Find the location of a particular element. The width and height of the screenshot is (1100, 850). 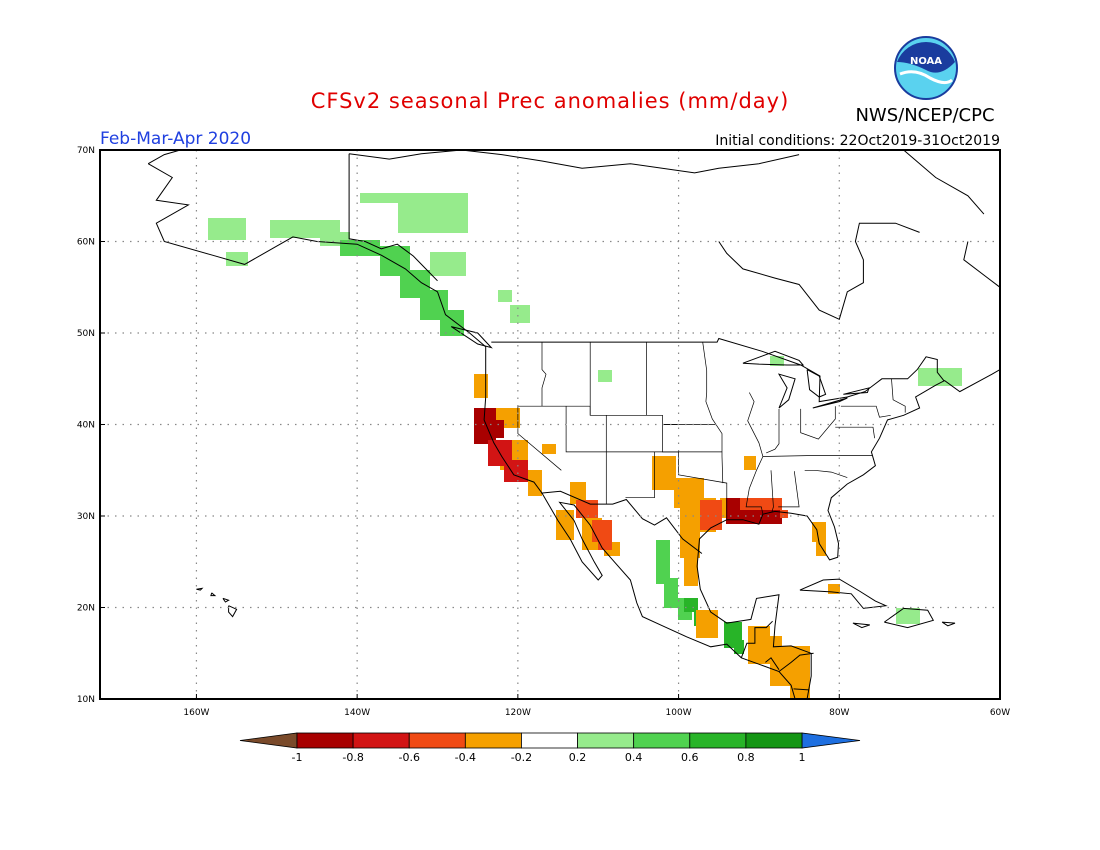

noaa-logo: NOAA is located at coordinates (926, 68).